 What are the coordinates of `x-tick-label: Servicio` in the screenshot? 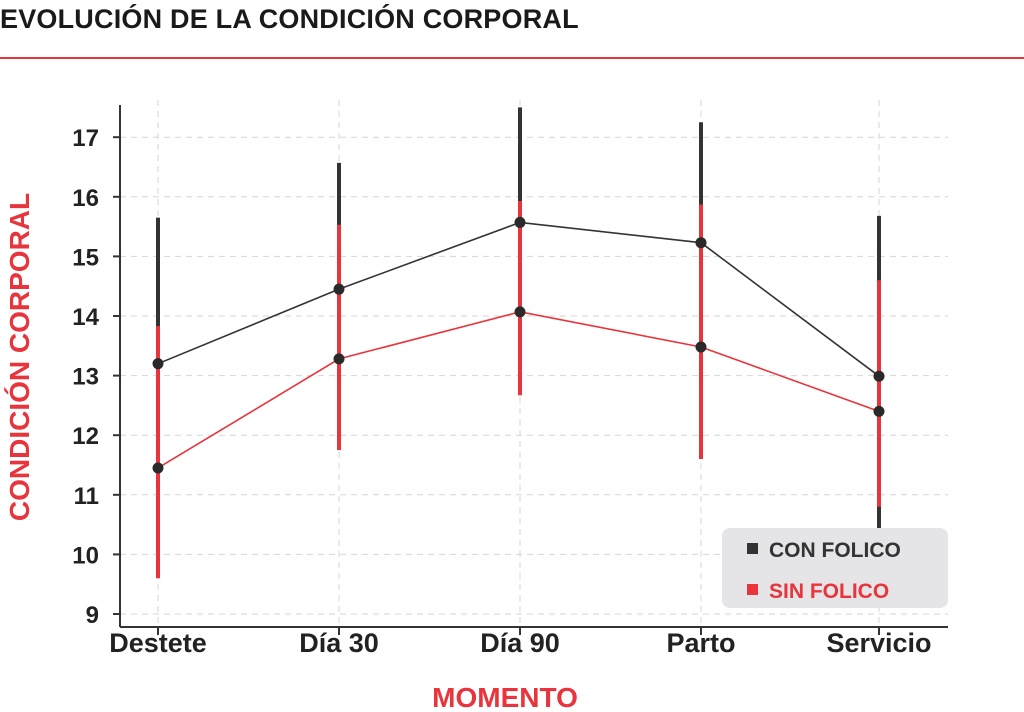 It's located at (878, 643).